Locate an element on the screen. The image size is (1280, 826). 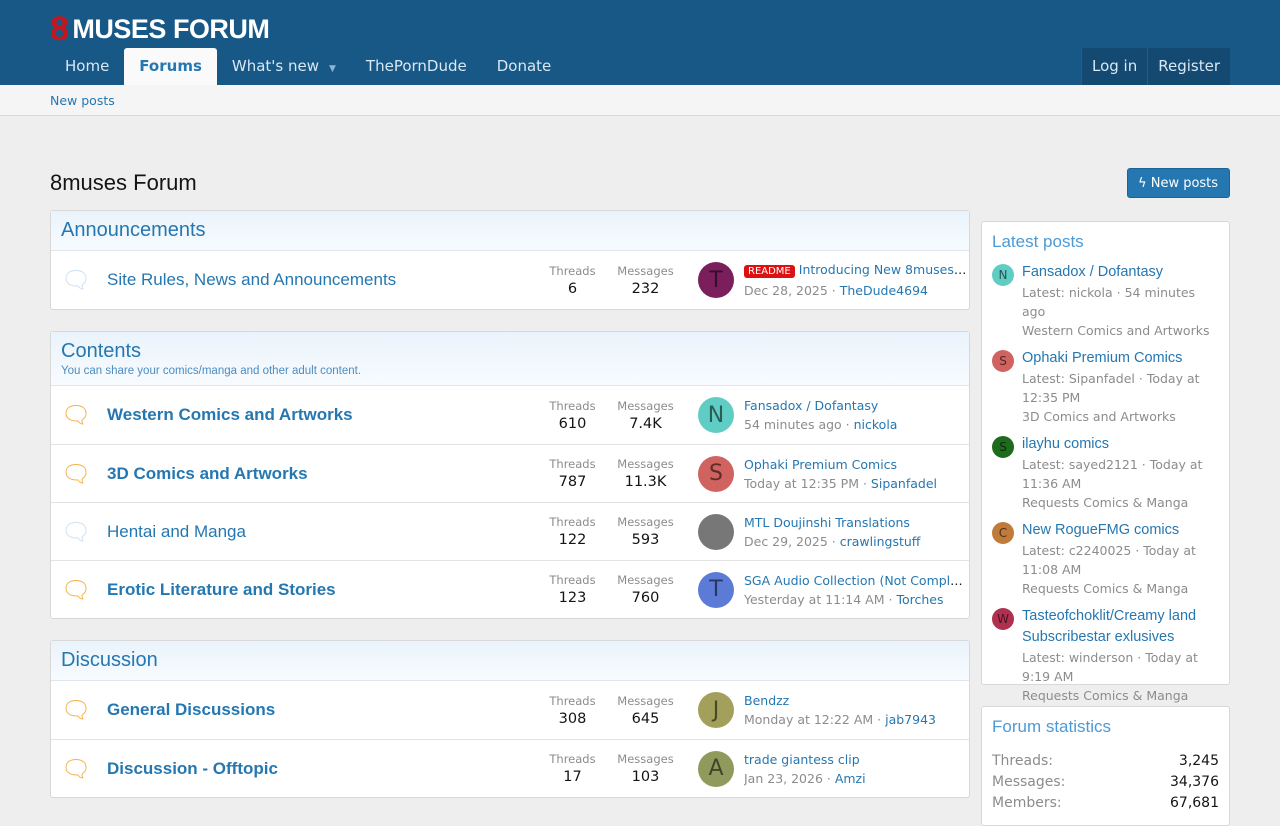
forum-statistics-title: Forum statistics is located at coordinates (1052, 726).